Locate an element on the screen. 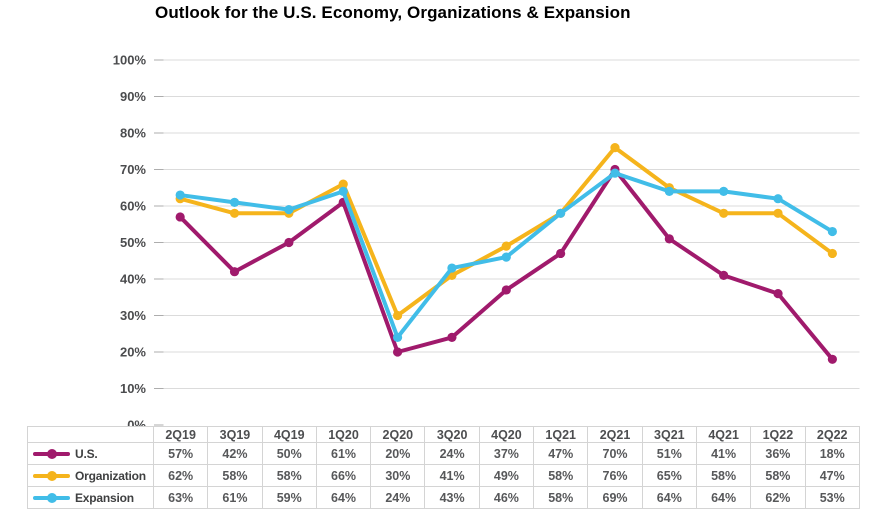  column-header-3q20: 3Q20 is located at coordinates (452, 434).